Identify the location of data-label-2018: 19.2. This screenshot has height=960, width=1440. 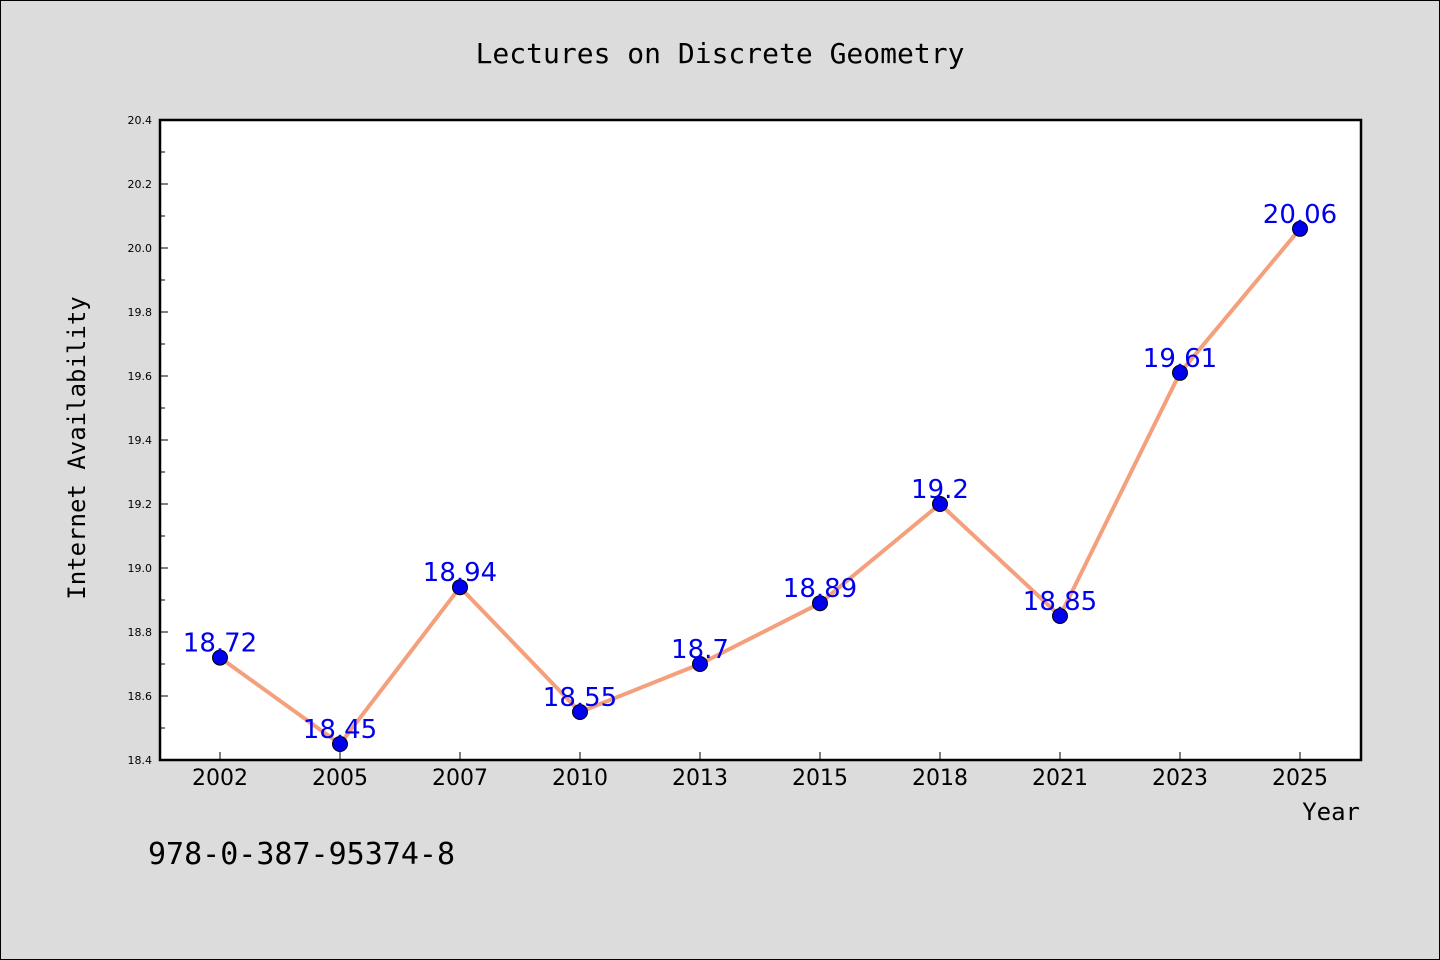
(940, 490).